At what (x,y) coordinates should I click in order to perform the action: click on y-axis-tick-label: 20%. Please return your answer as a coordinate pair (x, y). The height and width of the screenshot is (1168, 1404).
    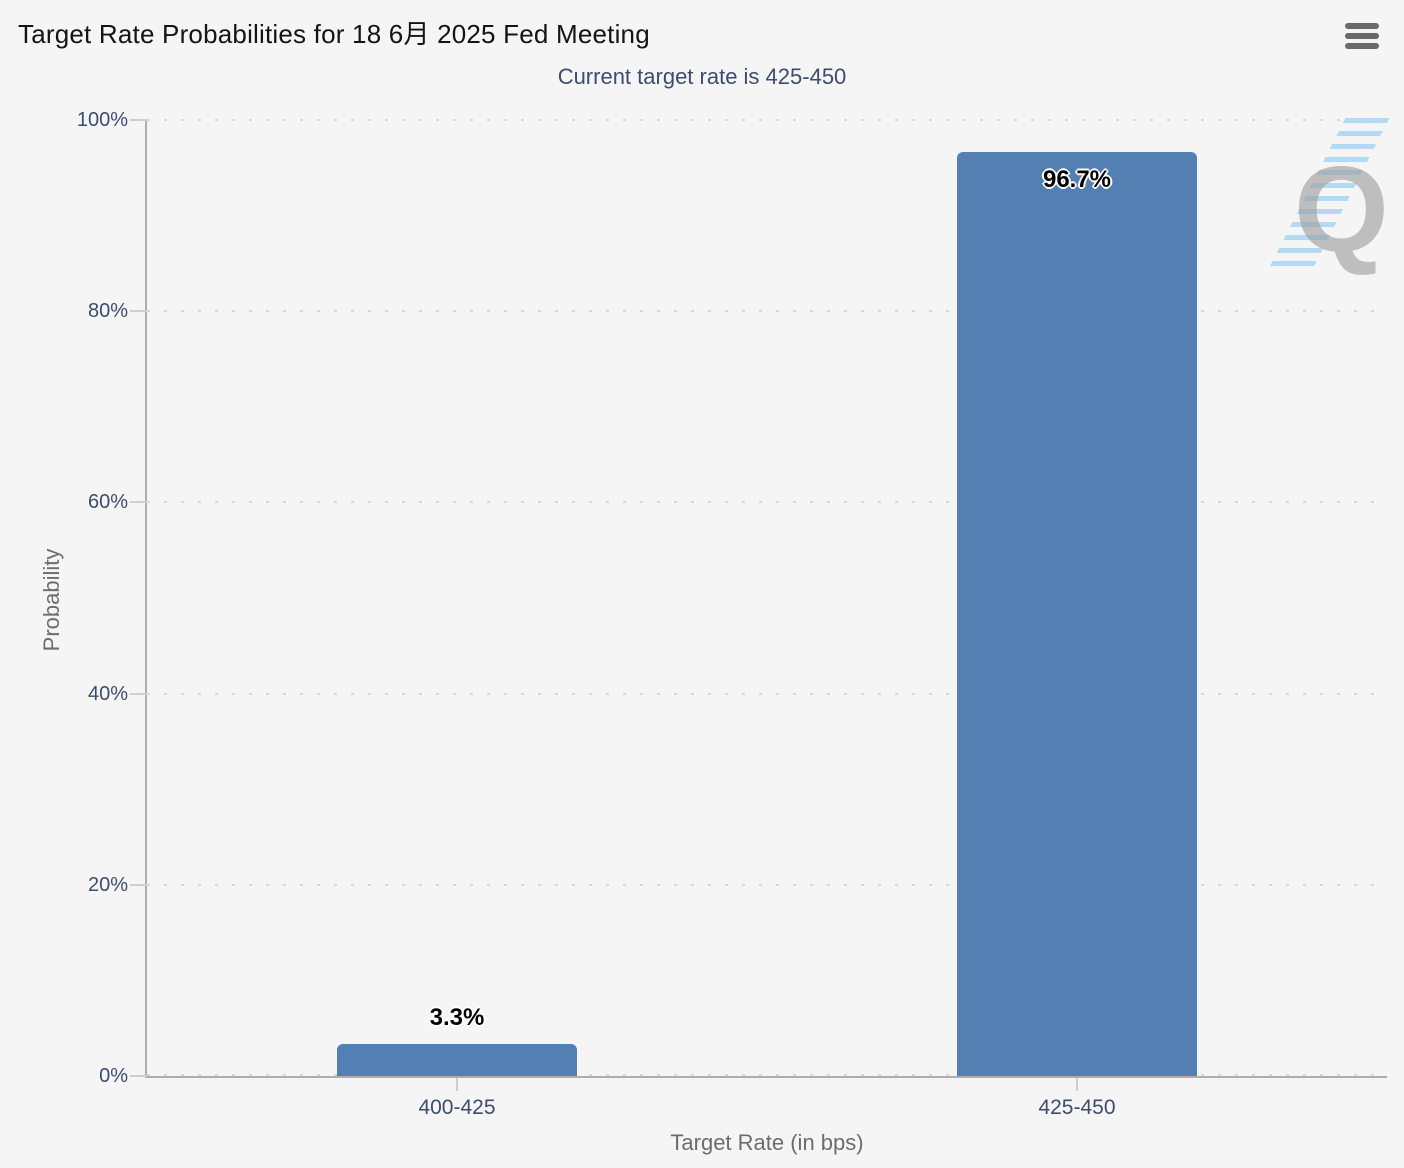
    Looking at the image, I should click on (107, 884).